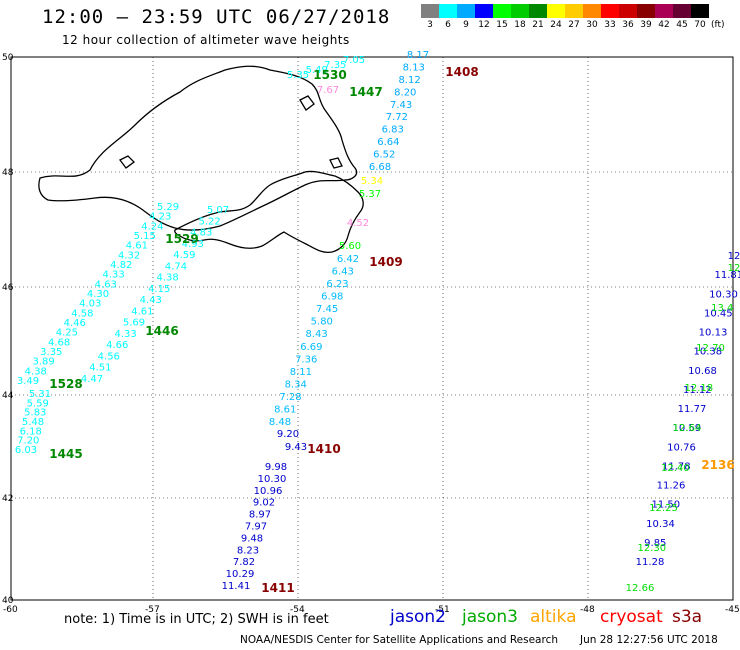 This screenshot has width=740, height=650. I want to click on wave-height-label: 9.02, so click(264, 503).